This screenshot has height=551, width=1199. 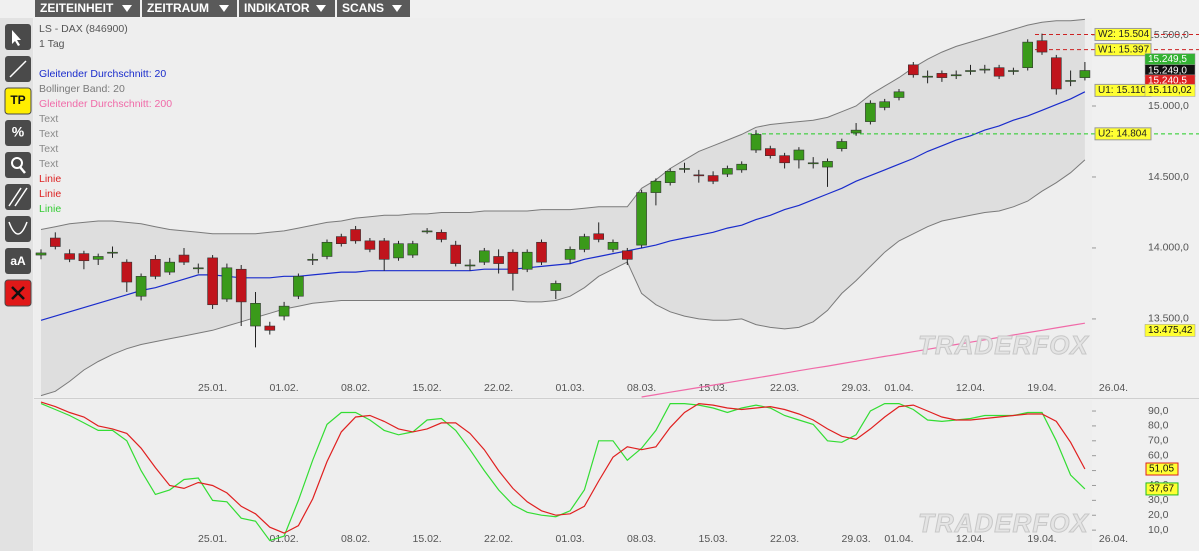 What do you see at coordinates (498, 539) in the screenshot?
I see `x-tick-label: 22.02.` at bounding box center [498, 539].